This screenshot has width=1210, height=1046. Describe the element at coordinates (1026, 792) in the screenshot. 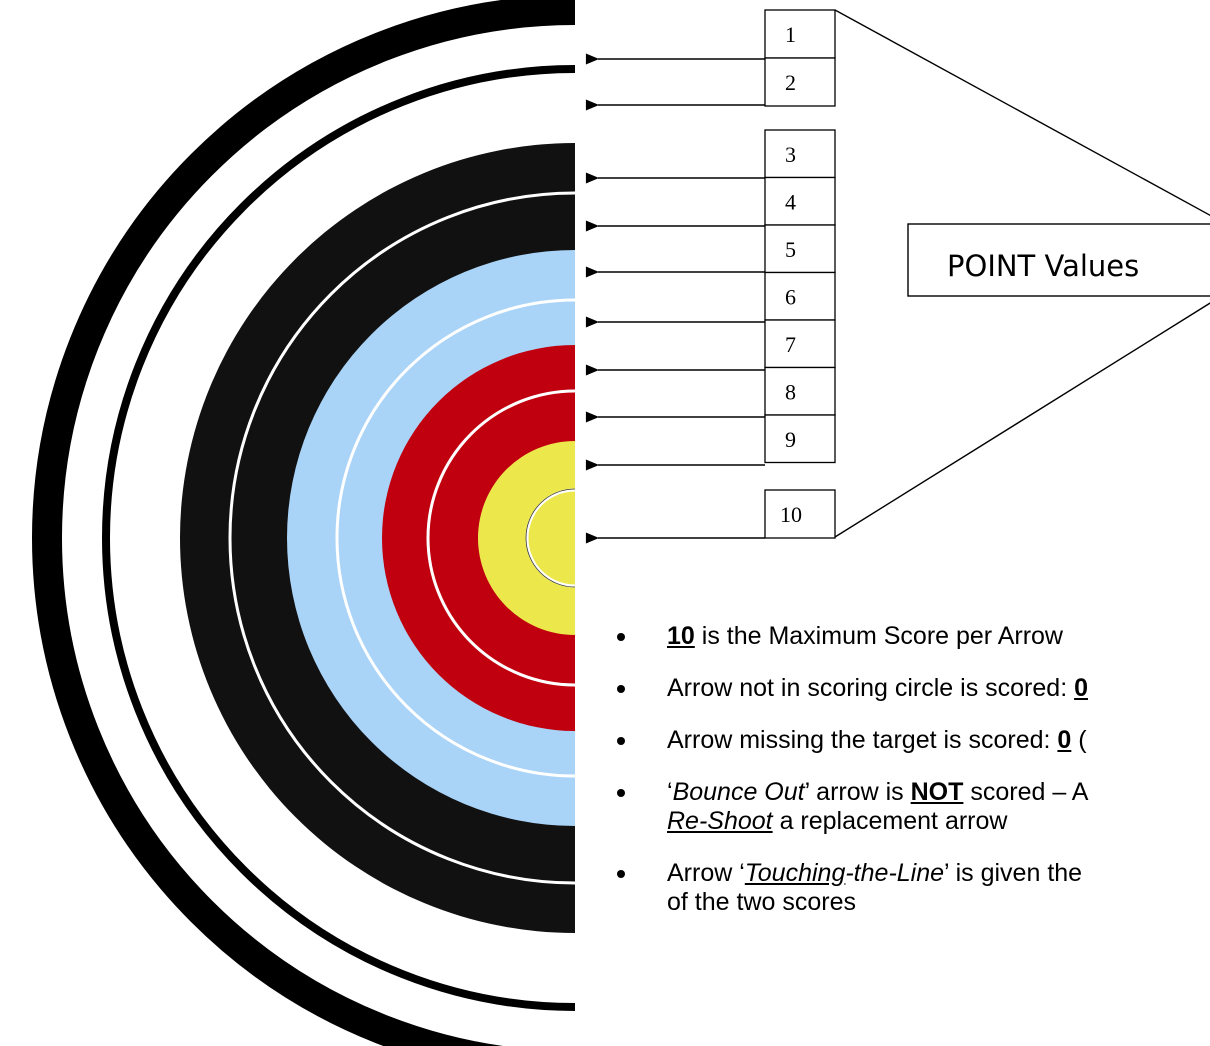

I see `rule-text-segment: scored – A` at that location.